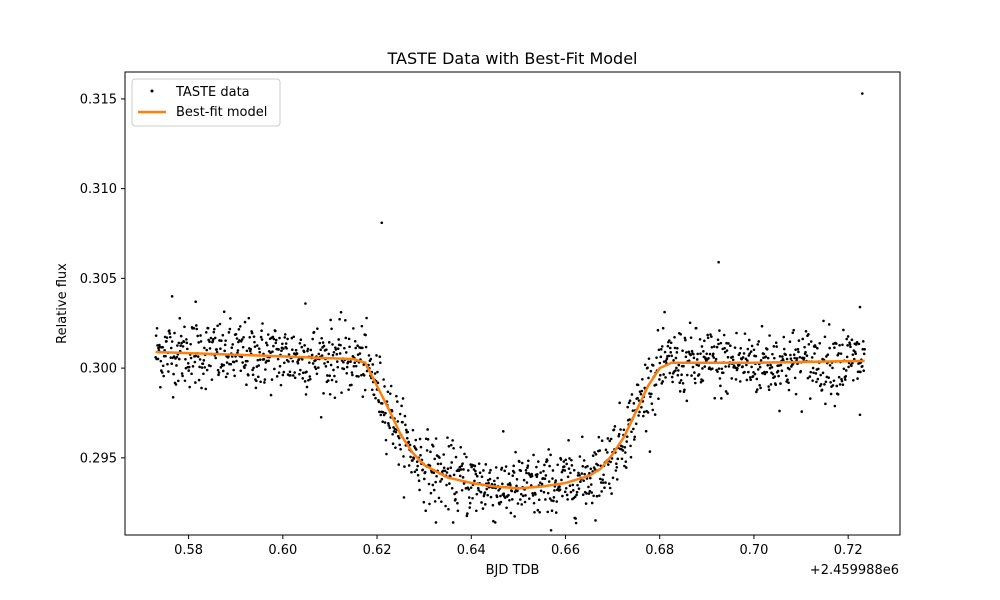  Describe the element at coordinates (98, 369) in the screenshot. I see `y-tick-label: 0.300` at that location.